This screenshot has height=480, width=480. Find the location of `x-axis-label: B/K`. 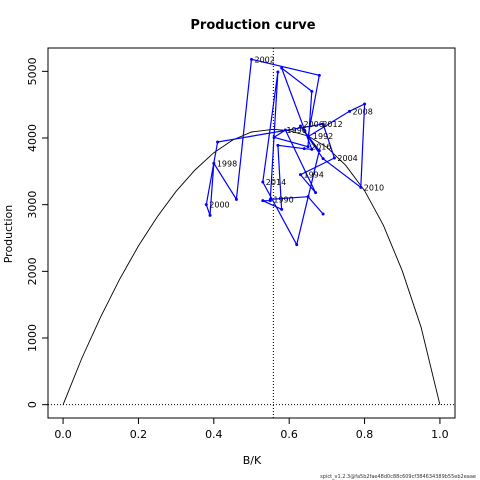

x-axis-label: B/K is located at coordinates (252, 460).